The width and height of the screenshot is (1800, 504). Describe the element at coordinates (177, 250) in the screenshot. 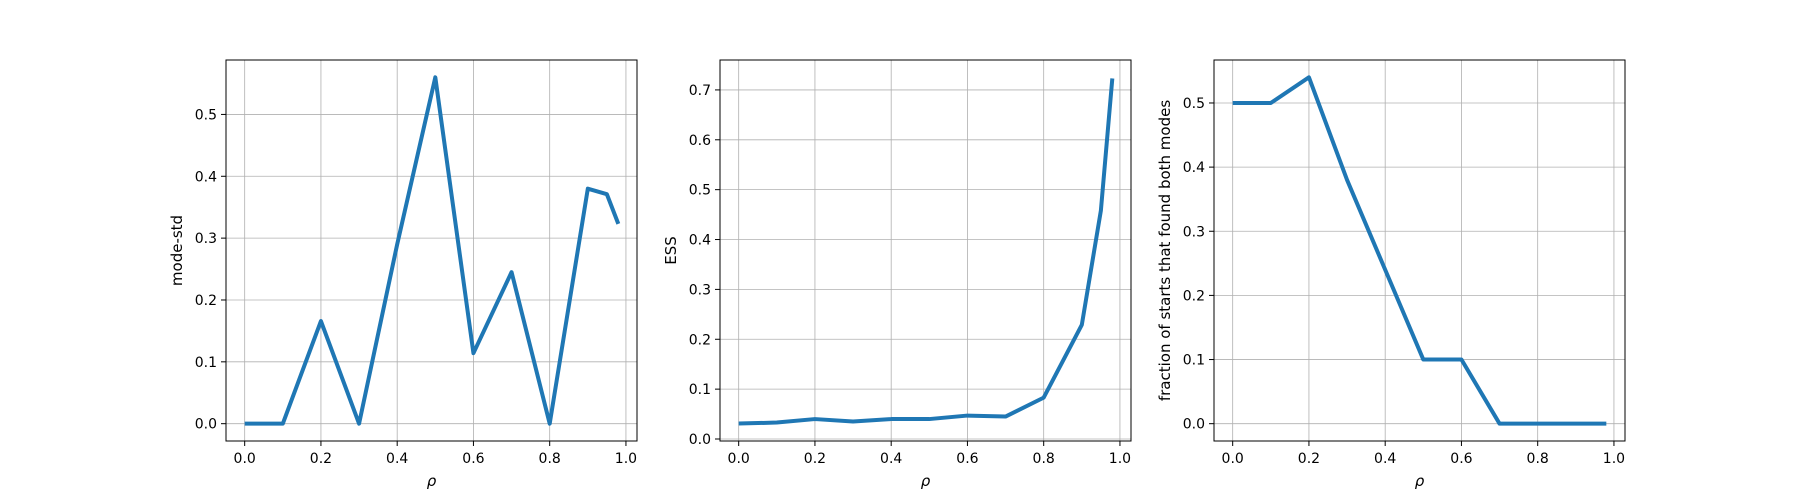

I see `y-axis-label: mode-std` at that location.